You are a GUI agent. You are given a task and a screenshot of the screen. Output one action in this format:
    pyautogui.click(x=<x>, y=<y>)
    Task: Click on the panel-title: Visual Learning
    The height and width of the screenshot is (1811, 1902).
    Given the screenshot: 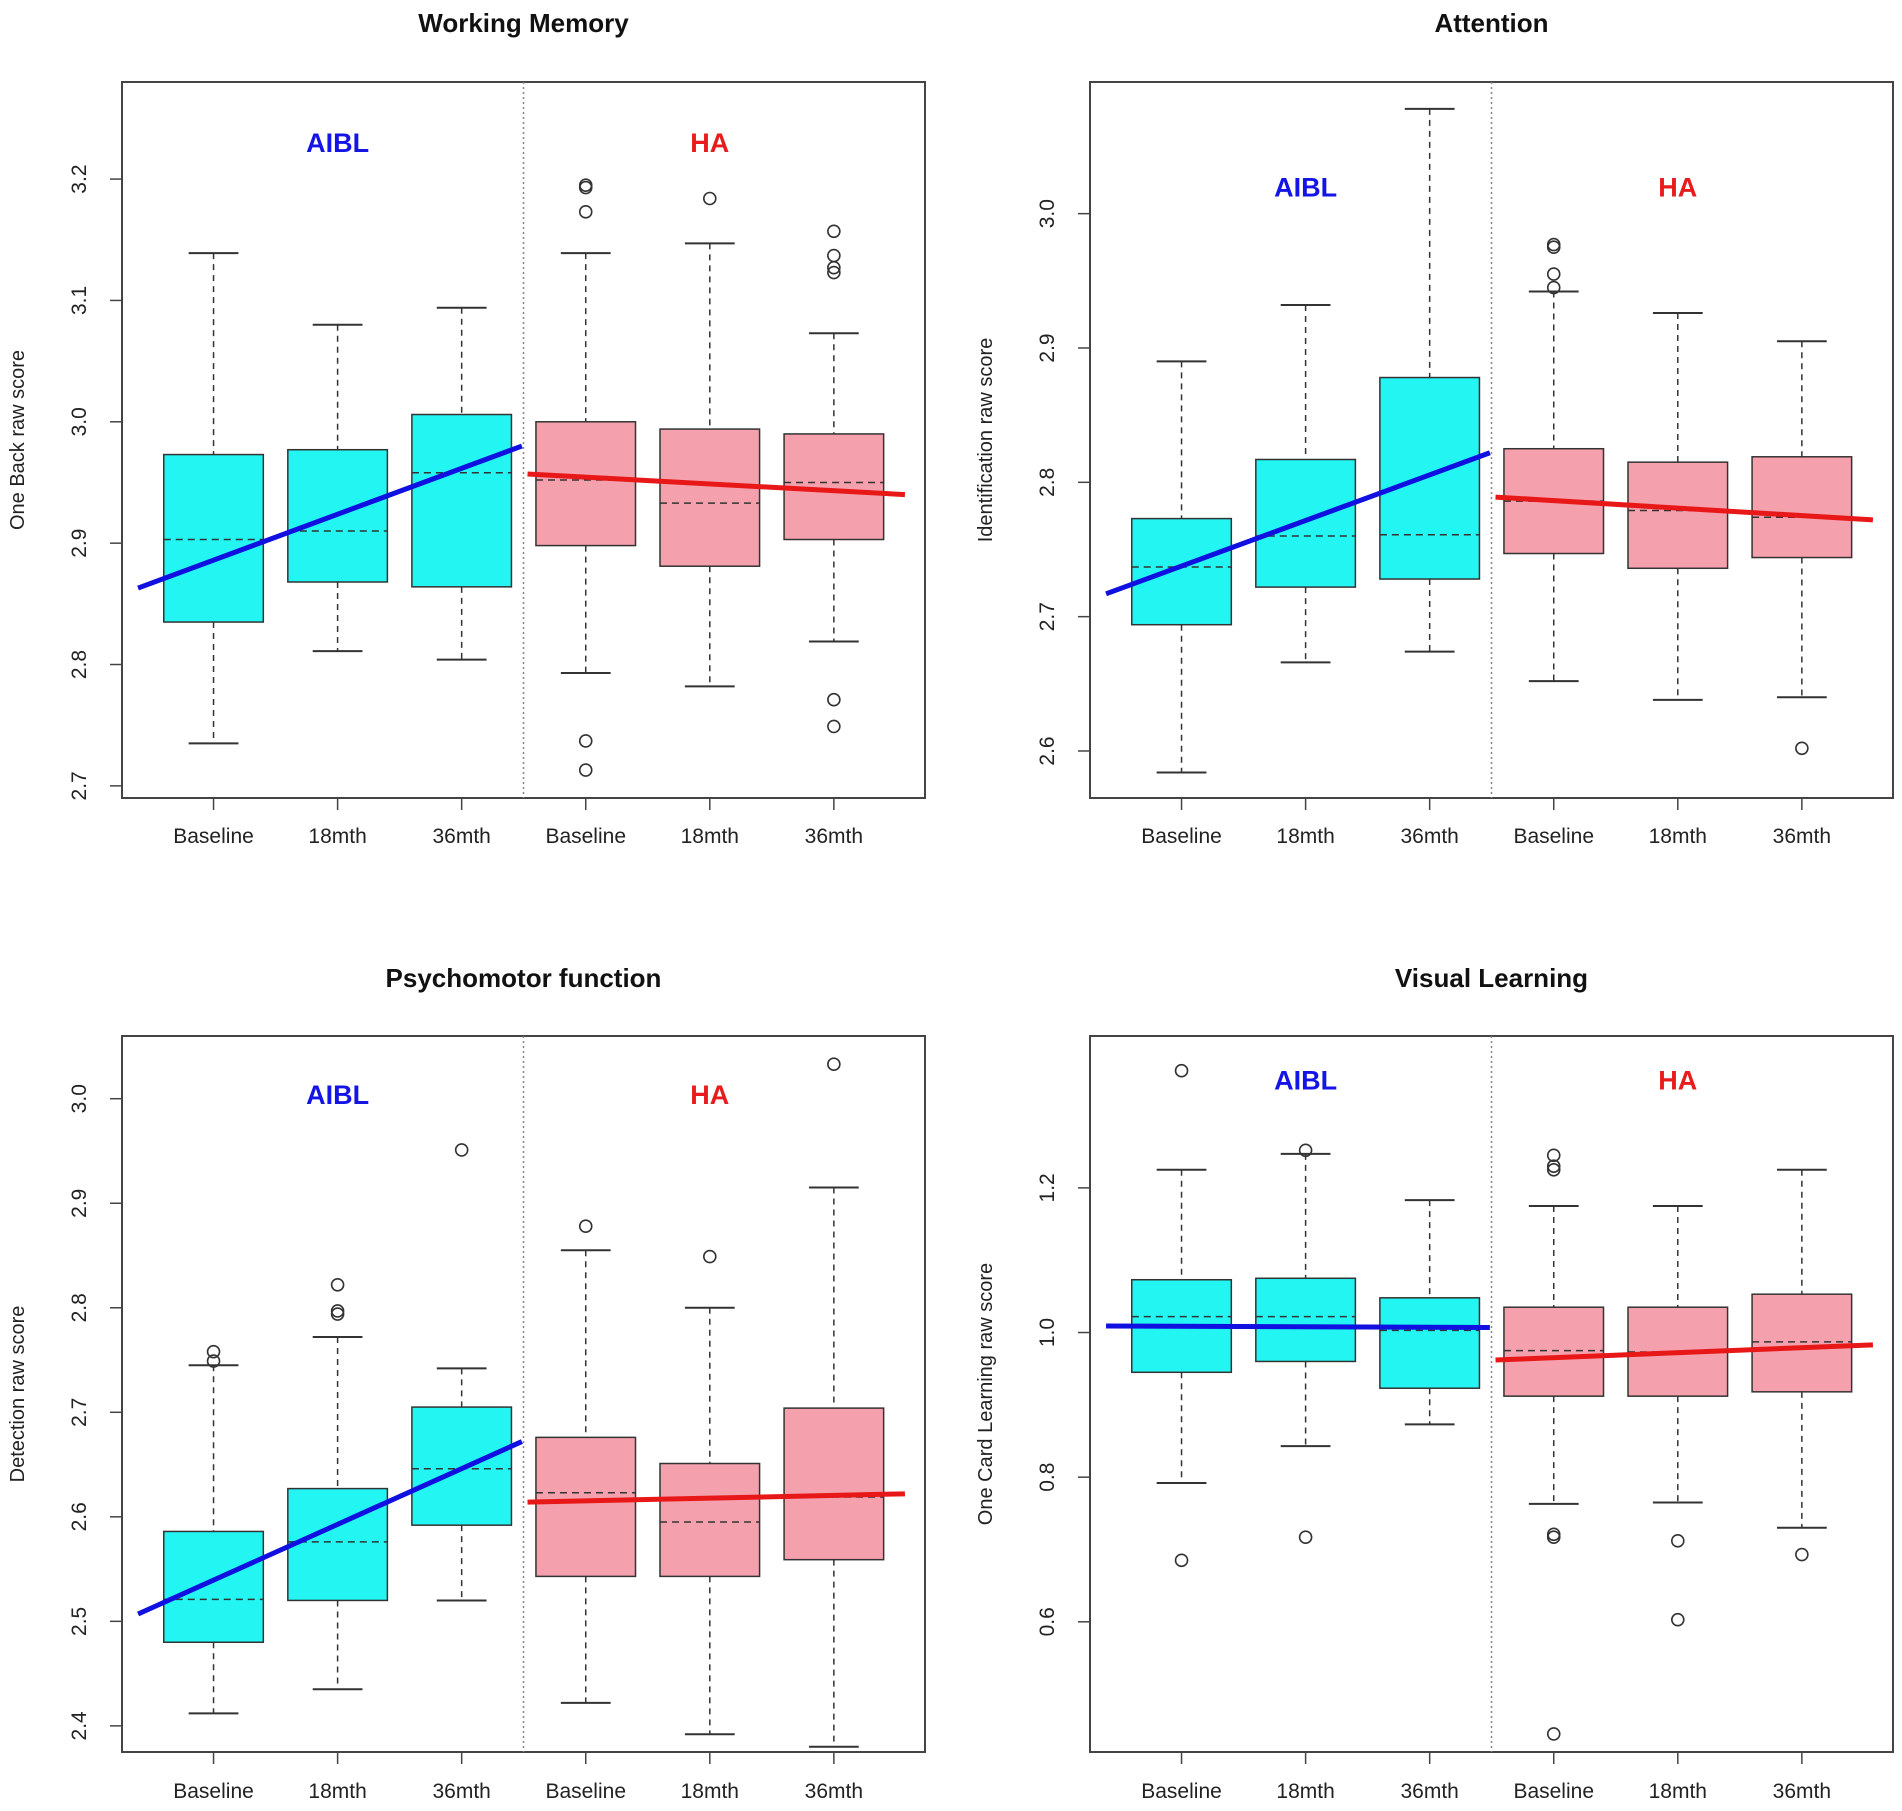 What is the action you would take?
    pyautogui.click(x=1491, y=978)
    